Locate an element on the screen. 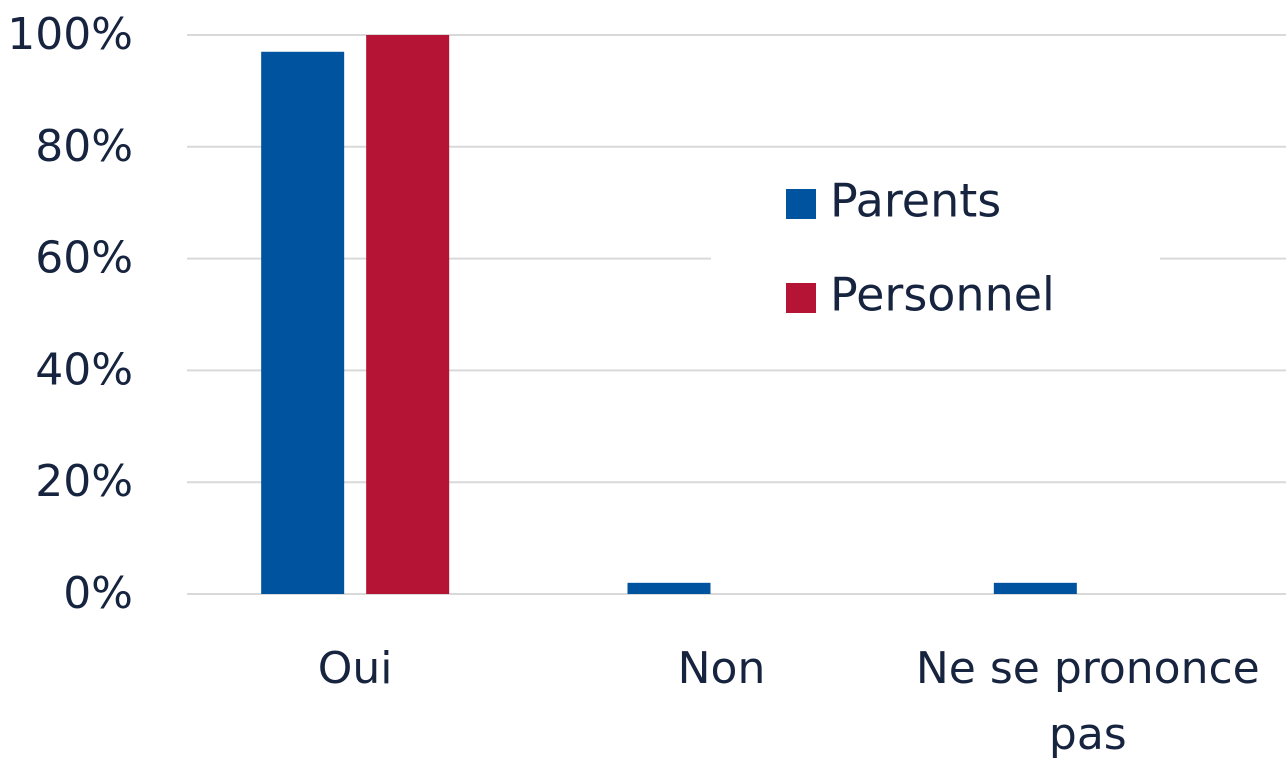  x-tick-label: Non is located at coordinates (721, 668).